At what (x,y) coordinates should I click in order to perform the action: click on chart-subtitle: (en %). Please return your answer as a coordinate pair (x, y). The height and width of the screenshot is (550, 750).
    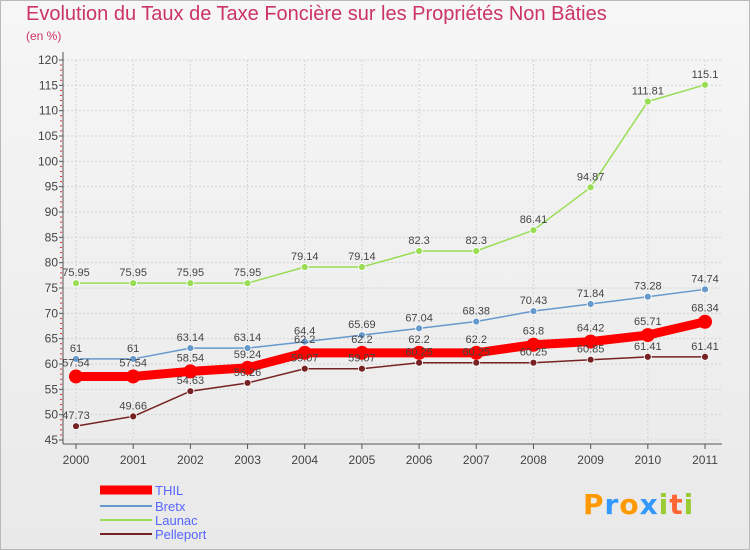
    Looking at the image, I should click on (44, 36).